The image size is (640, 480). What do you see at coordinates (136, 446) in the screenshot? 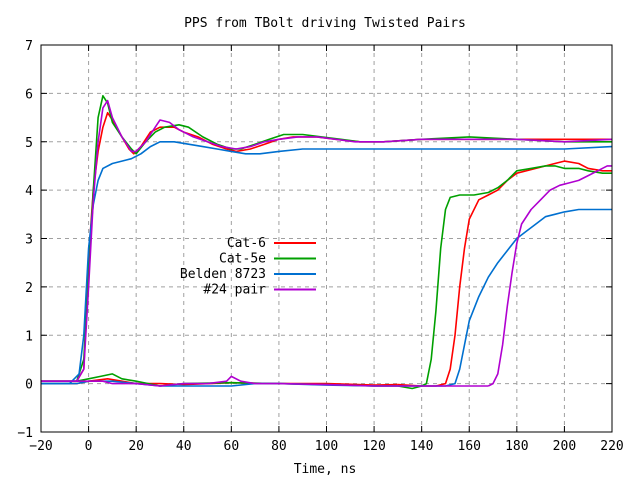
I see `x-tick-label: 20` at bounding box center [136, 446].